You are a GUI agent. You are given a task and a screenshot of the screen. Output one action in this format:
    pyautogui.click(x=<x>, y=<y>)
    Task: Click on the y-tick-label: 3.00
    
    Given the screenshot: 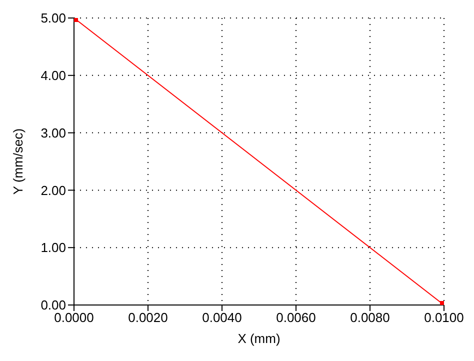 What is the action you would take?
    pyautogui.click(x=53, y=132)
    